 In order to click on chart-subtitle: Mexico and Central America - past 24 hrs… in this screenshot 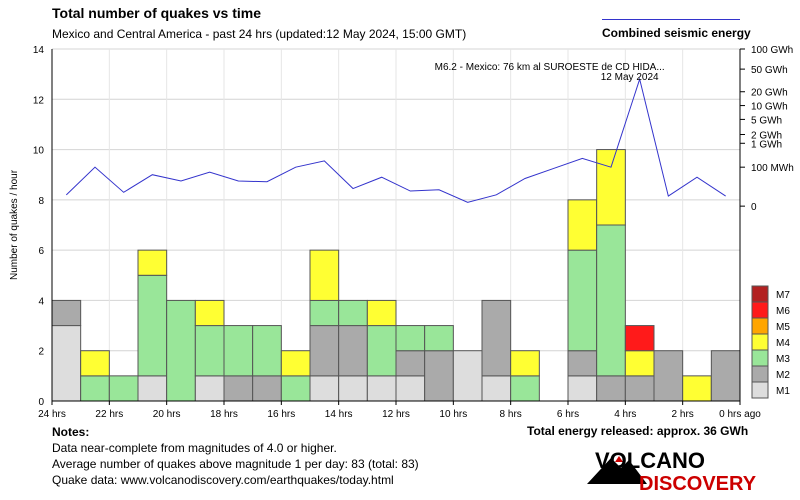, I will do `click(259, 34)`.